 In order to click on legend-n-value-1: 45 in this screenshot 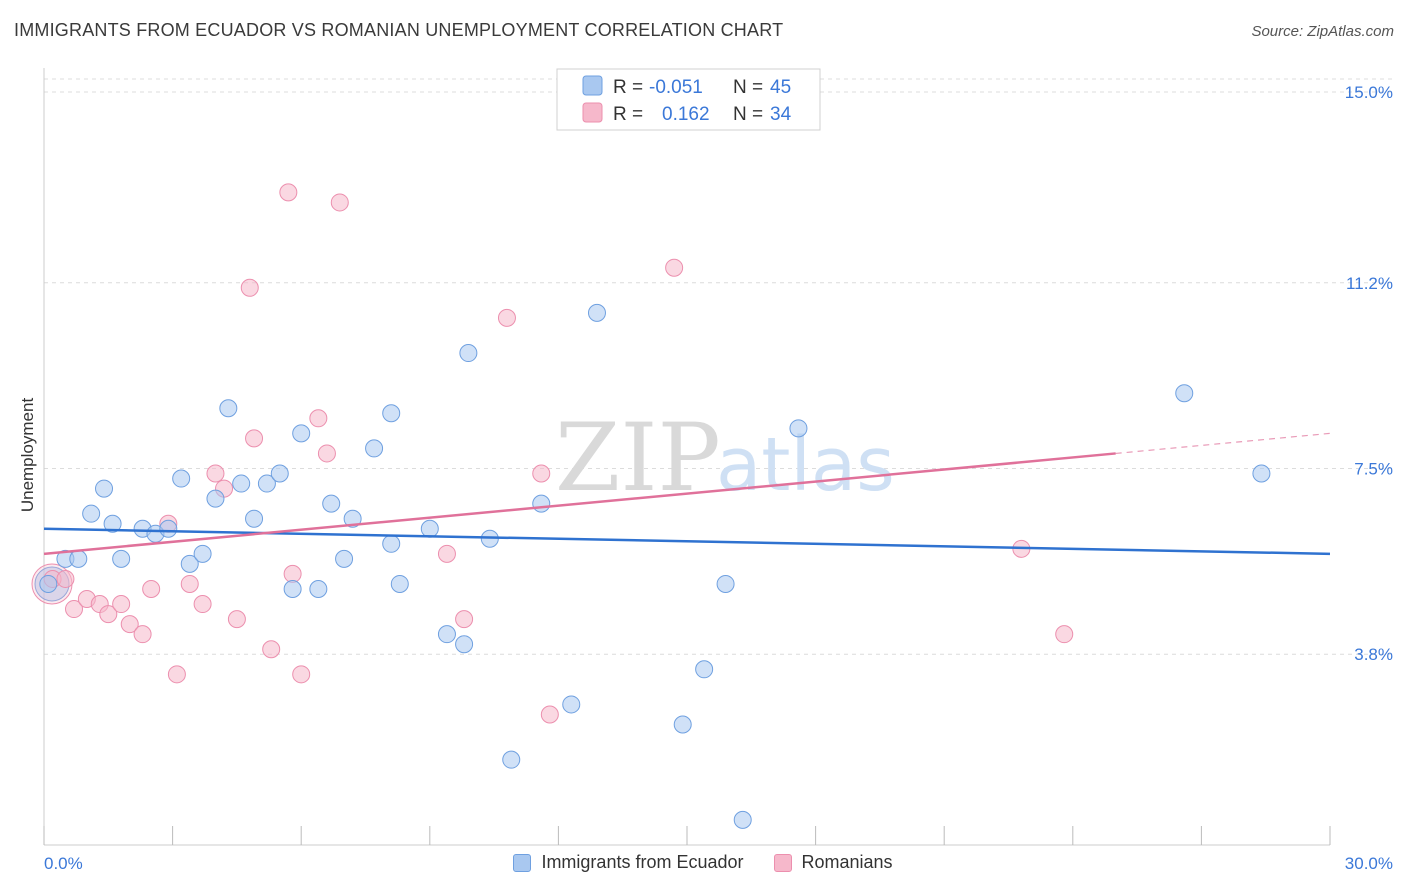, I will do `click(780, 87)`.